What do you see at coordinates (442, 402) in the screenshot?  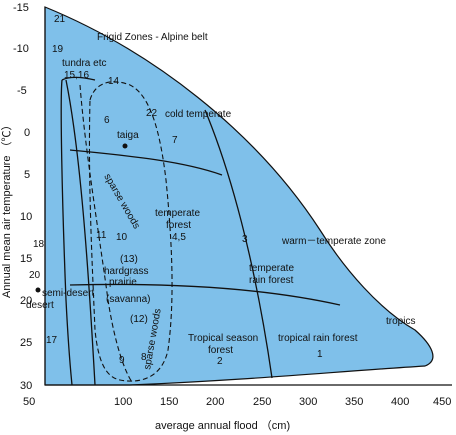 I see `x-tick: 450` at bounding box center [442, 402].